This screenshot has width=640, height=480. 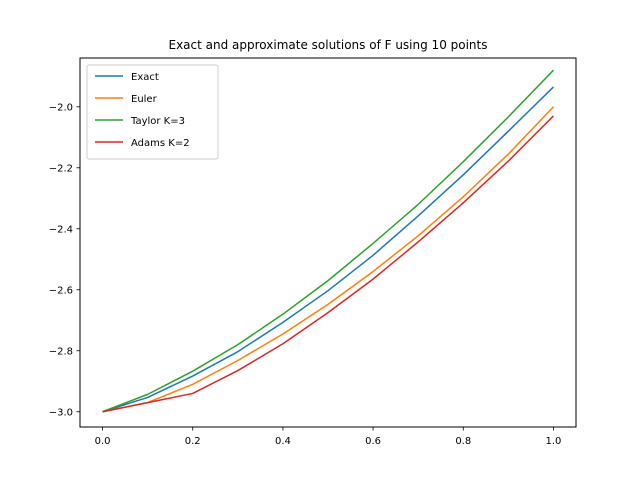 What do you see at coordinates (373, 441) in the screenshot?
I see `x-tick-label: 0.6` at bounding box center [373, 441].